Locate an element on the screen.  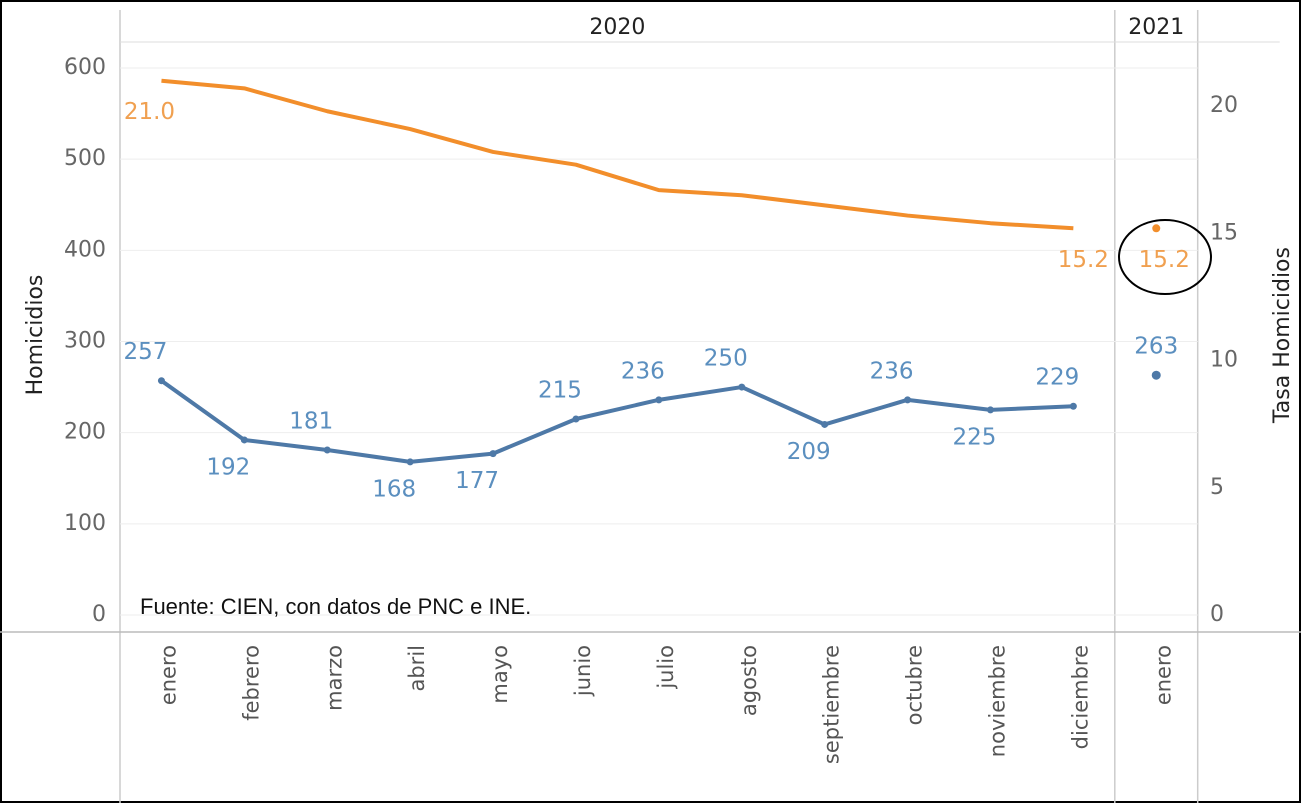
data-label: 168 is located at coordinates (394, 489).